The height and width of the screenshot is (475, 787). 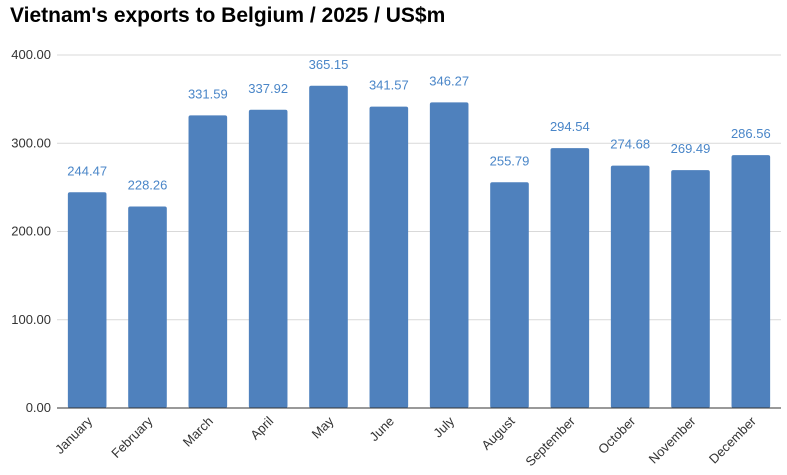 I want to click on y-tick-label: 300.00, so click(x=31, y=142).